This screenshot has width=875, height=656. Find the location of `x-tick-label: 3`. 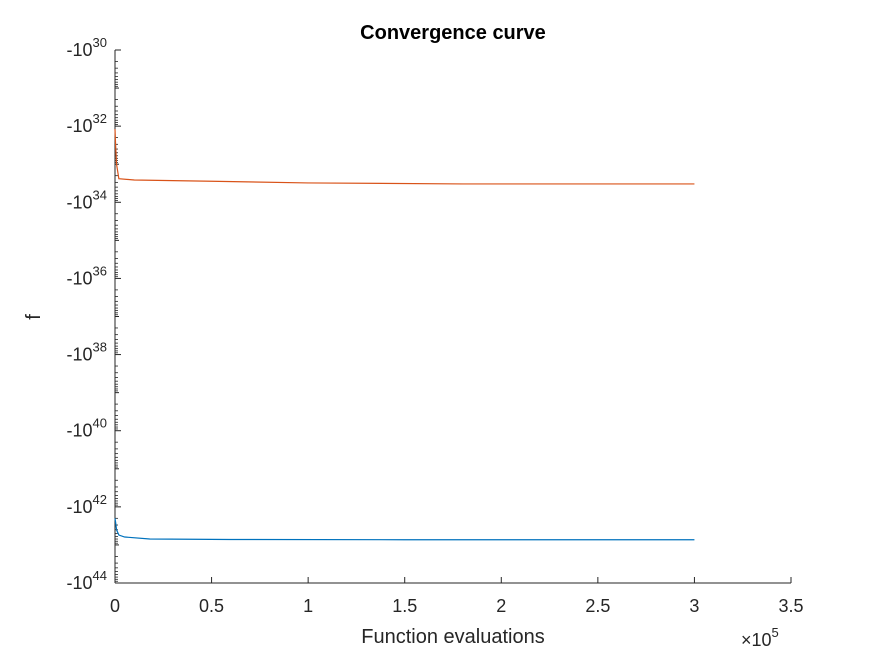

x-tick-label: 3 is located at coordinates (694, 606).